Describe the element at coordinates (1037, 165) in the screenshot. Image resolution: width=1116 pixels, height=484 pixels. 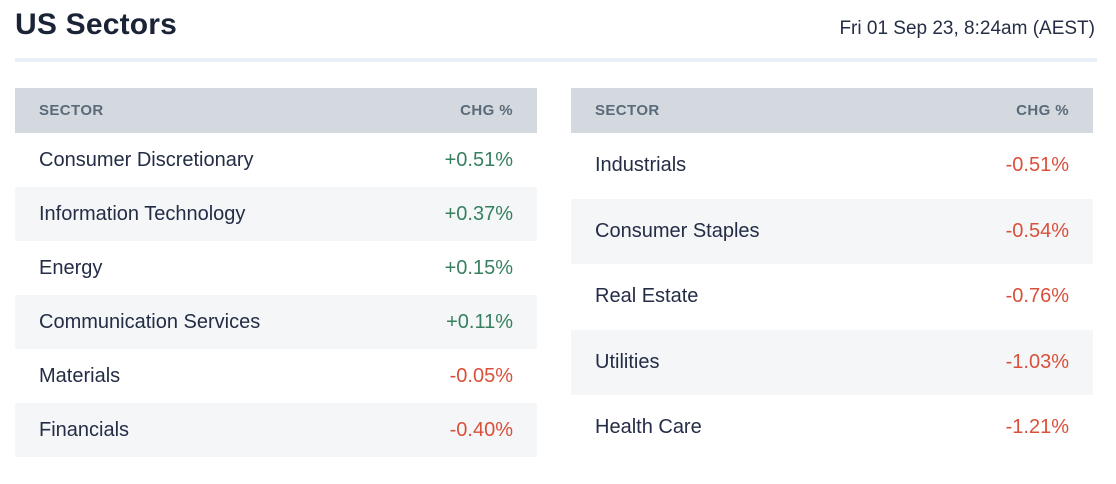
I see `sector-change: -0.51%` at that location.